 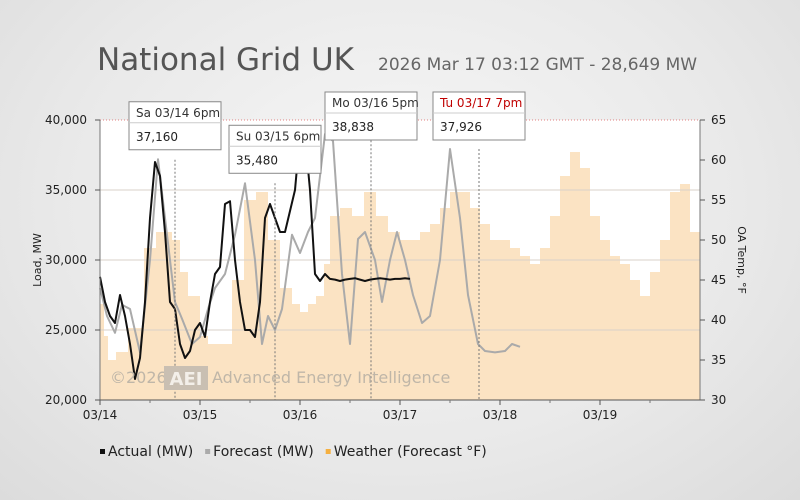 What do you see at coordinates (718, 200) in the screenshot?
I see `y2-tick-label: 55` at bounding box center [718, 200].